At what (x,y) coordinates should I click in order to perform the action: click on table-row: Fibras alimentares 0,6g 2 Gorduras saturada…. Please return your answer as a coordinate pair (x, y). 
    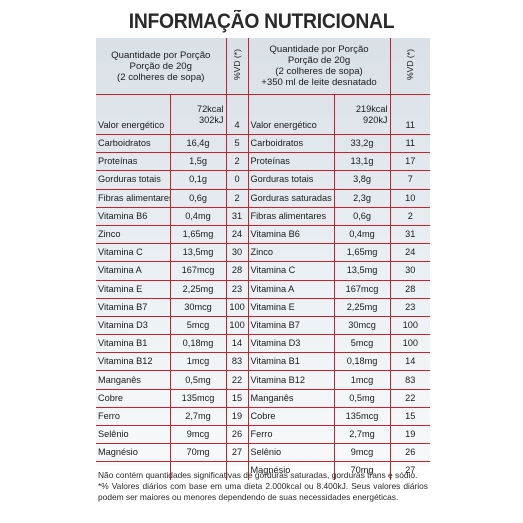
    Looking at the image, I should click on (263, 198).